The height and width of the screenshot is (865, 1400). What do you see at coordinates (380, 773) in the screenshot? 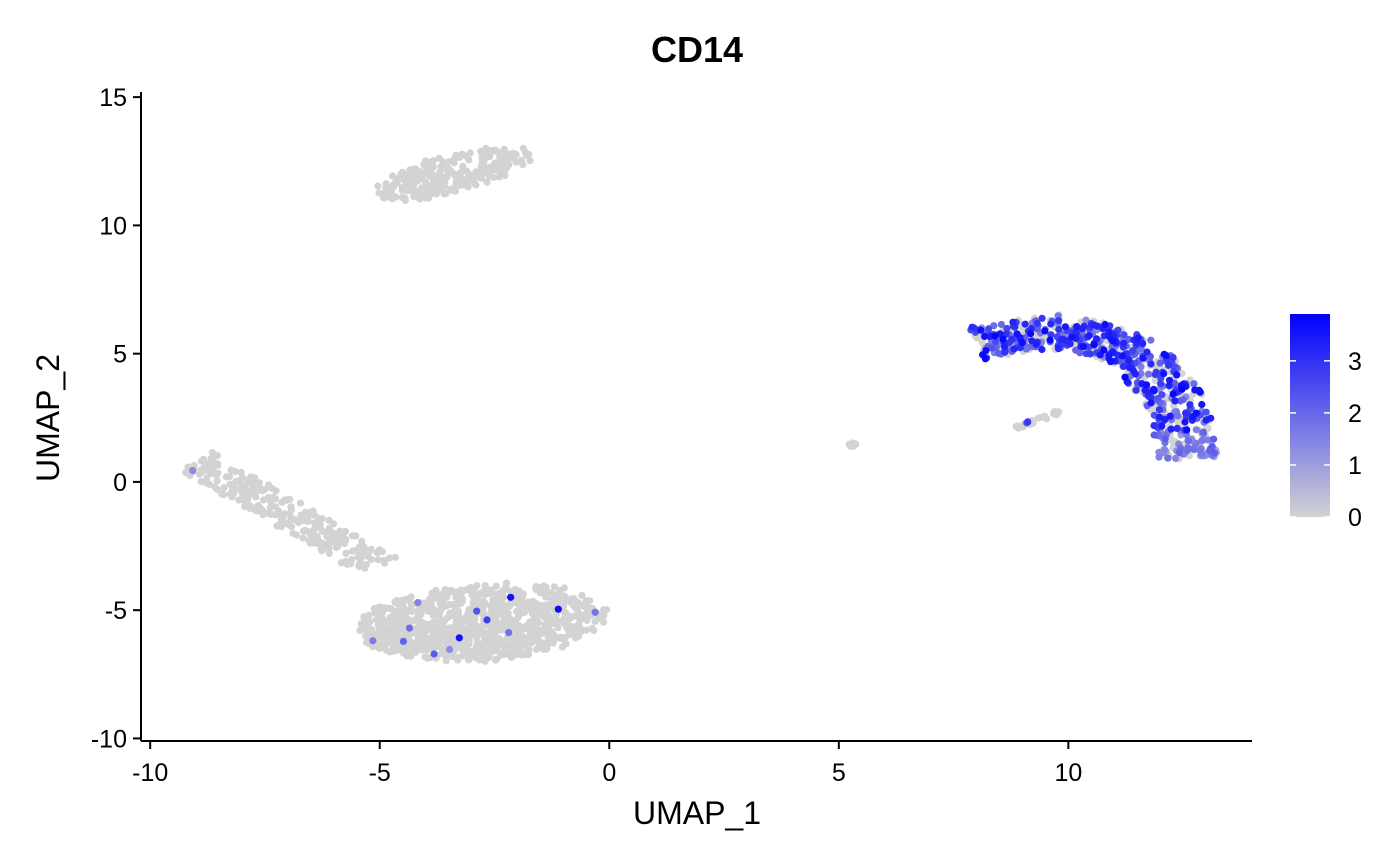
I see `x-tick-label: -5` at bounding box center [380, 773].